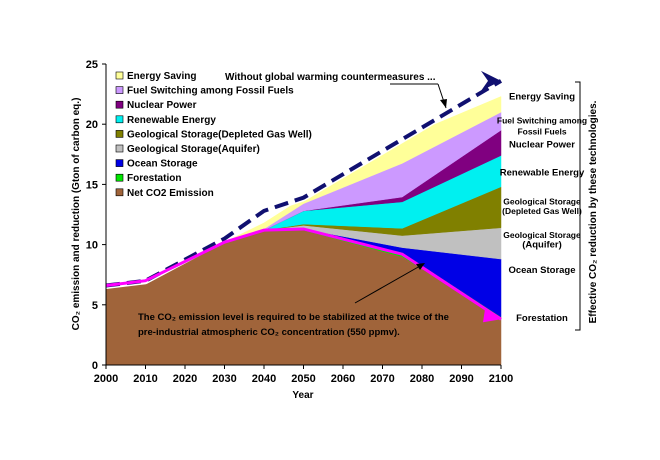 This screenshot has width=660, height=460. I want to click on x-tick-label: 2020, so click(185, 379).